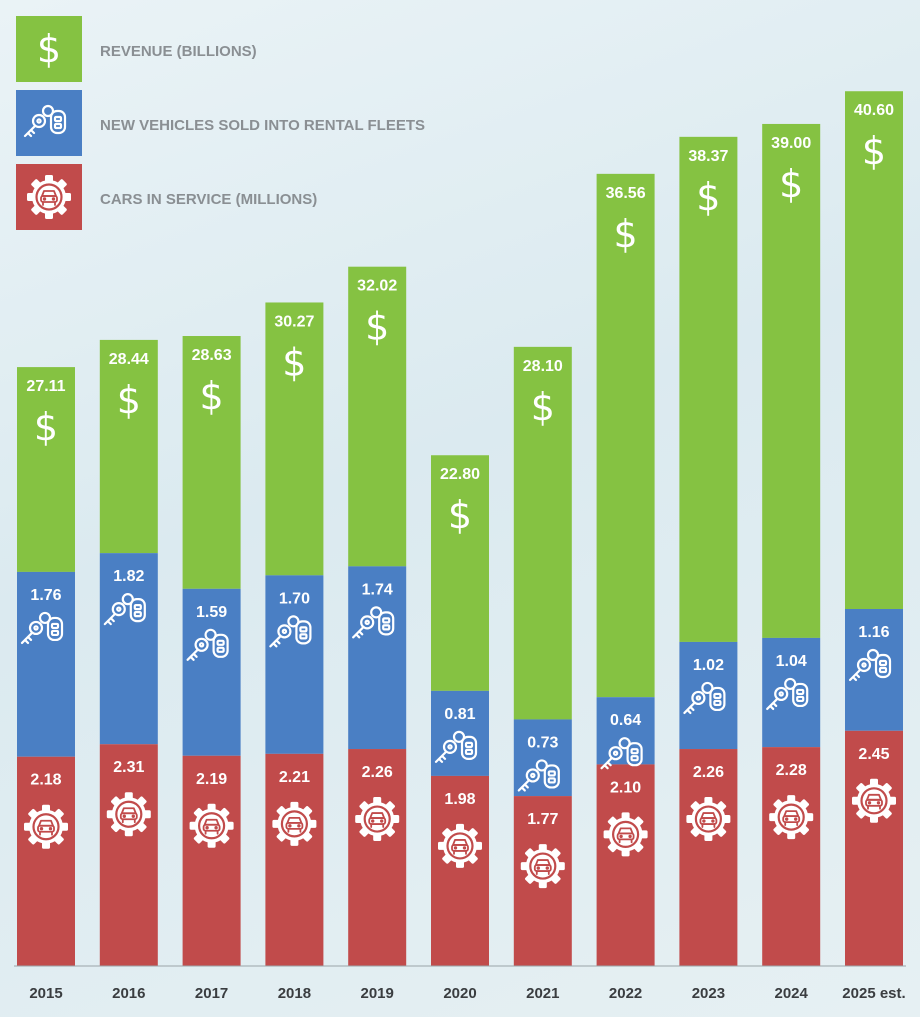 This screenshot has width=920, height=1017. I want to click on x-tick-label: 2018, so click(294, 993).